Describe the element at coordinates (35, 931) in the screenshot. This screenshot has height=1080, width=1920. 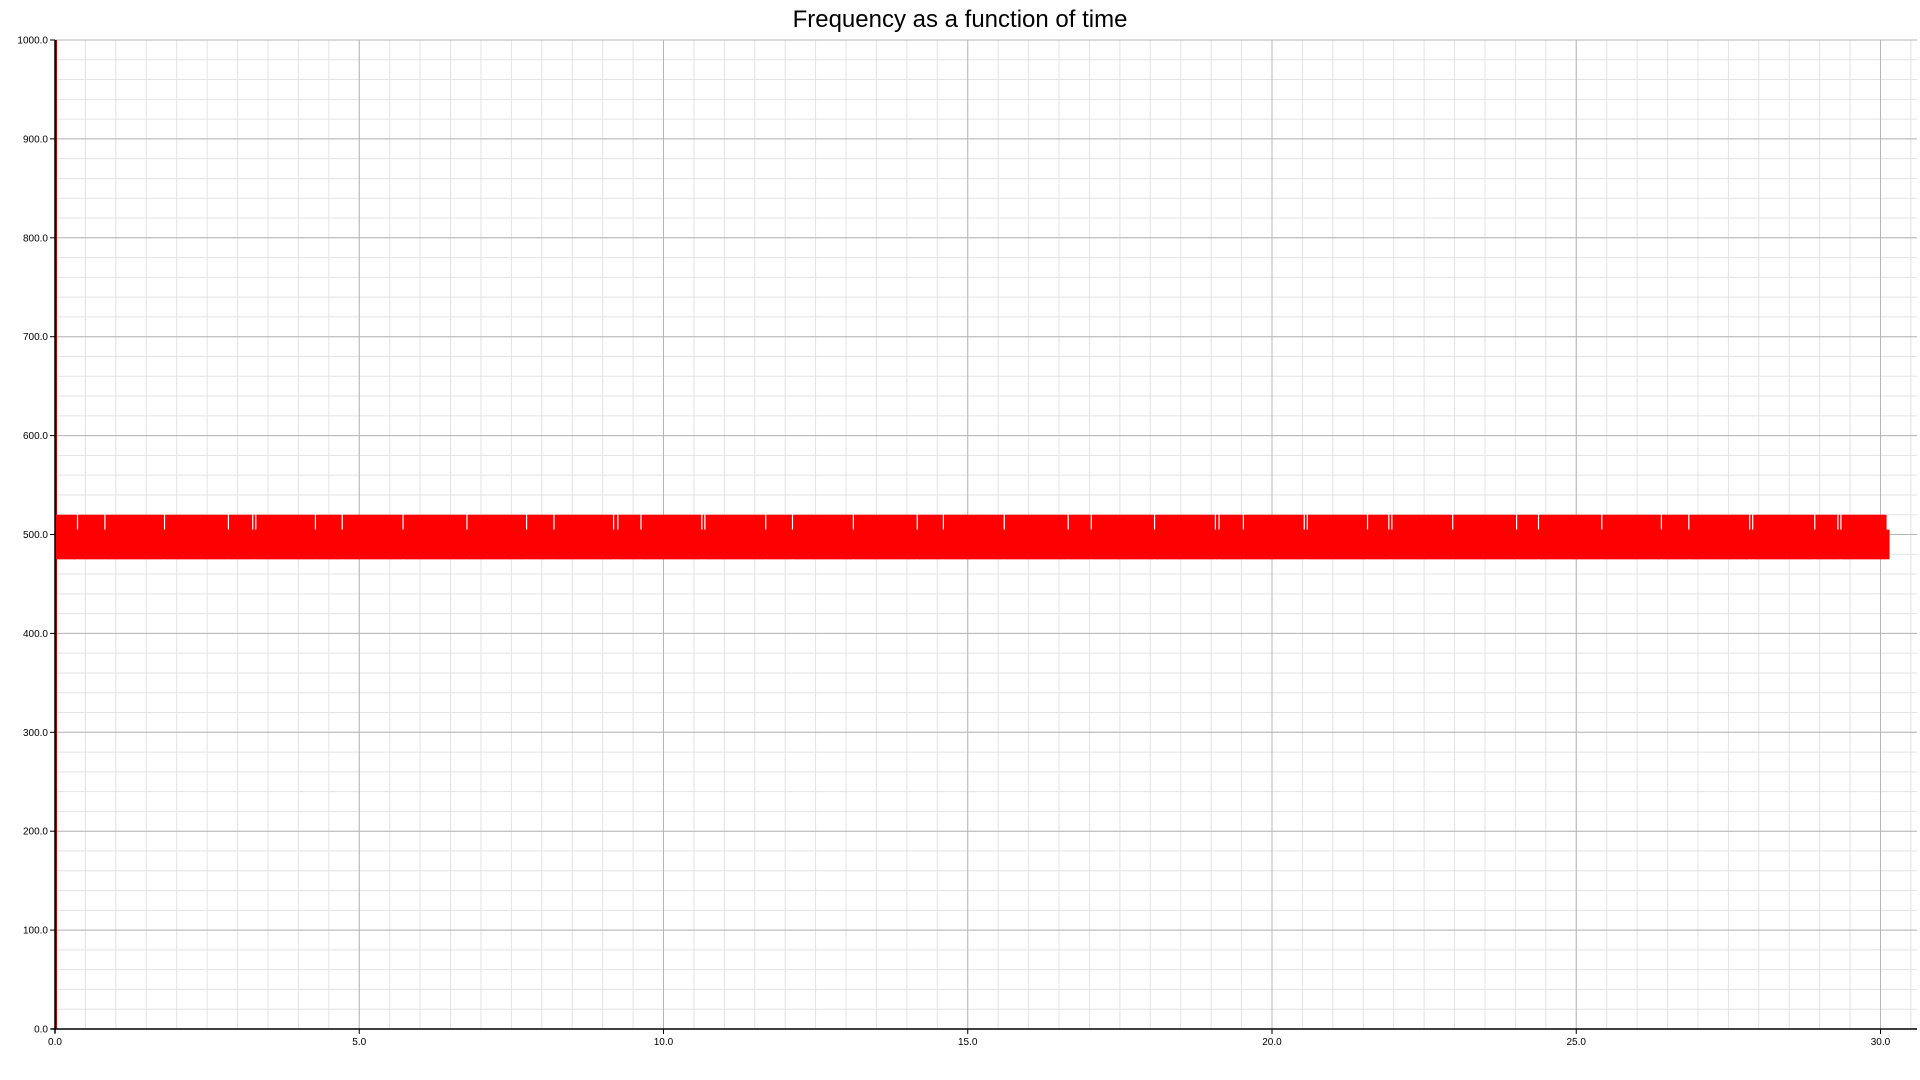
I see `y-tick-label: 100.0` at that location.